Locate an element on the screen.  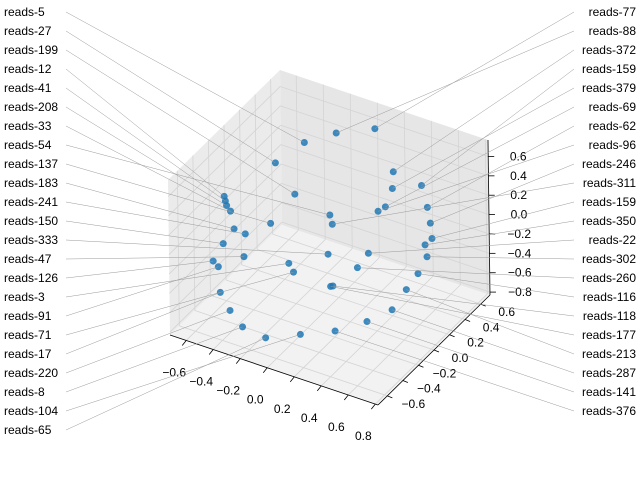
point-label: reads-65 is located at coordinates (28, 430).